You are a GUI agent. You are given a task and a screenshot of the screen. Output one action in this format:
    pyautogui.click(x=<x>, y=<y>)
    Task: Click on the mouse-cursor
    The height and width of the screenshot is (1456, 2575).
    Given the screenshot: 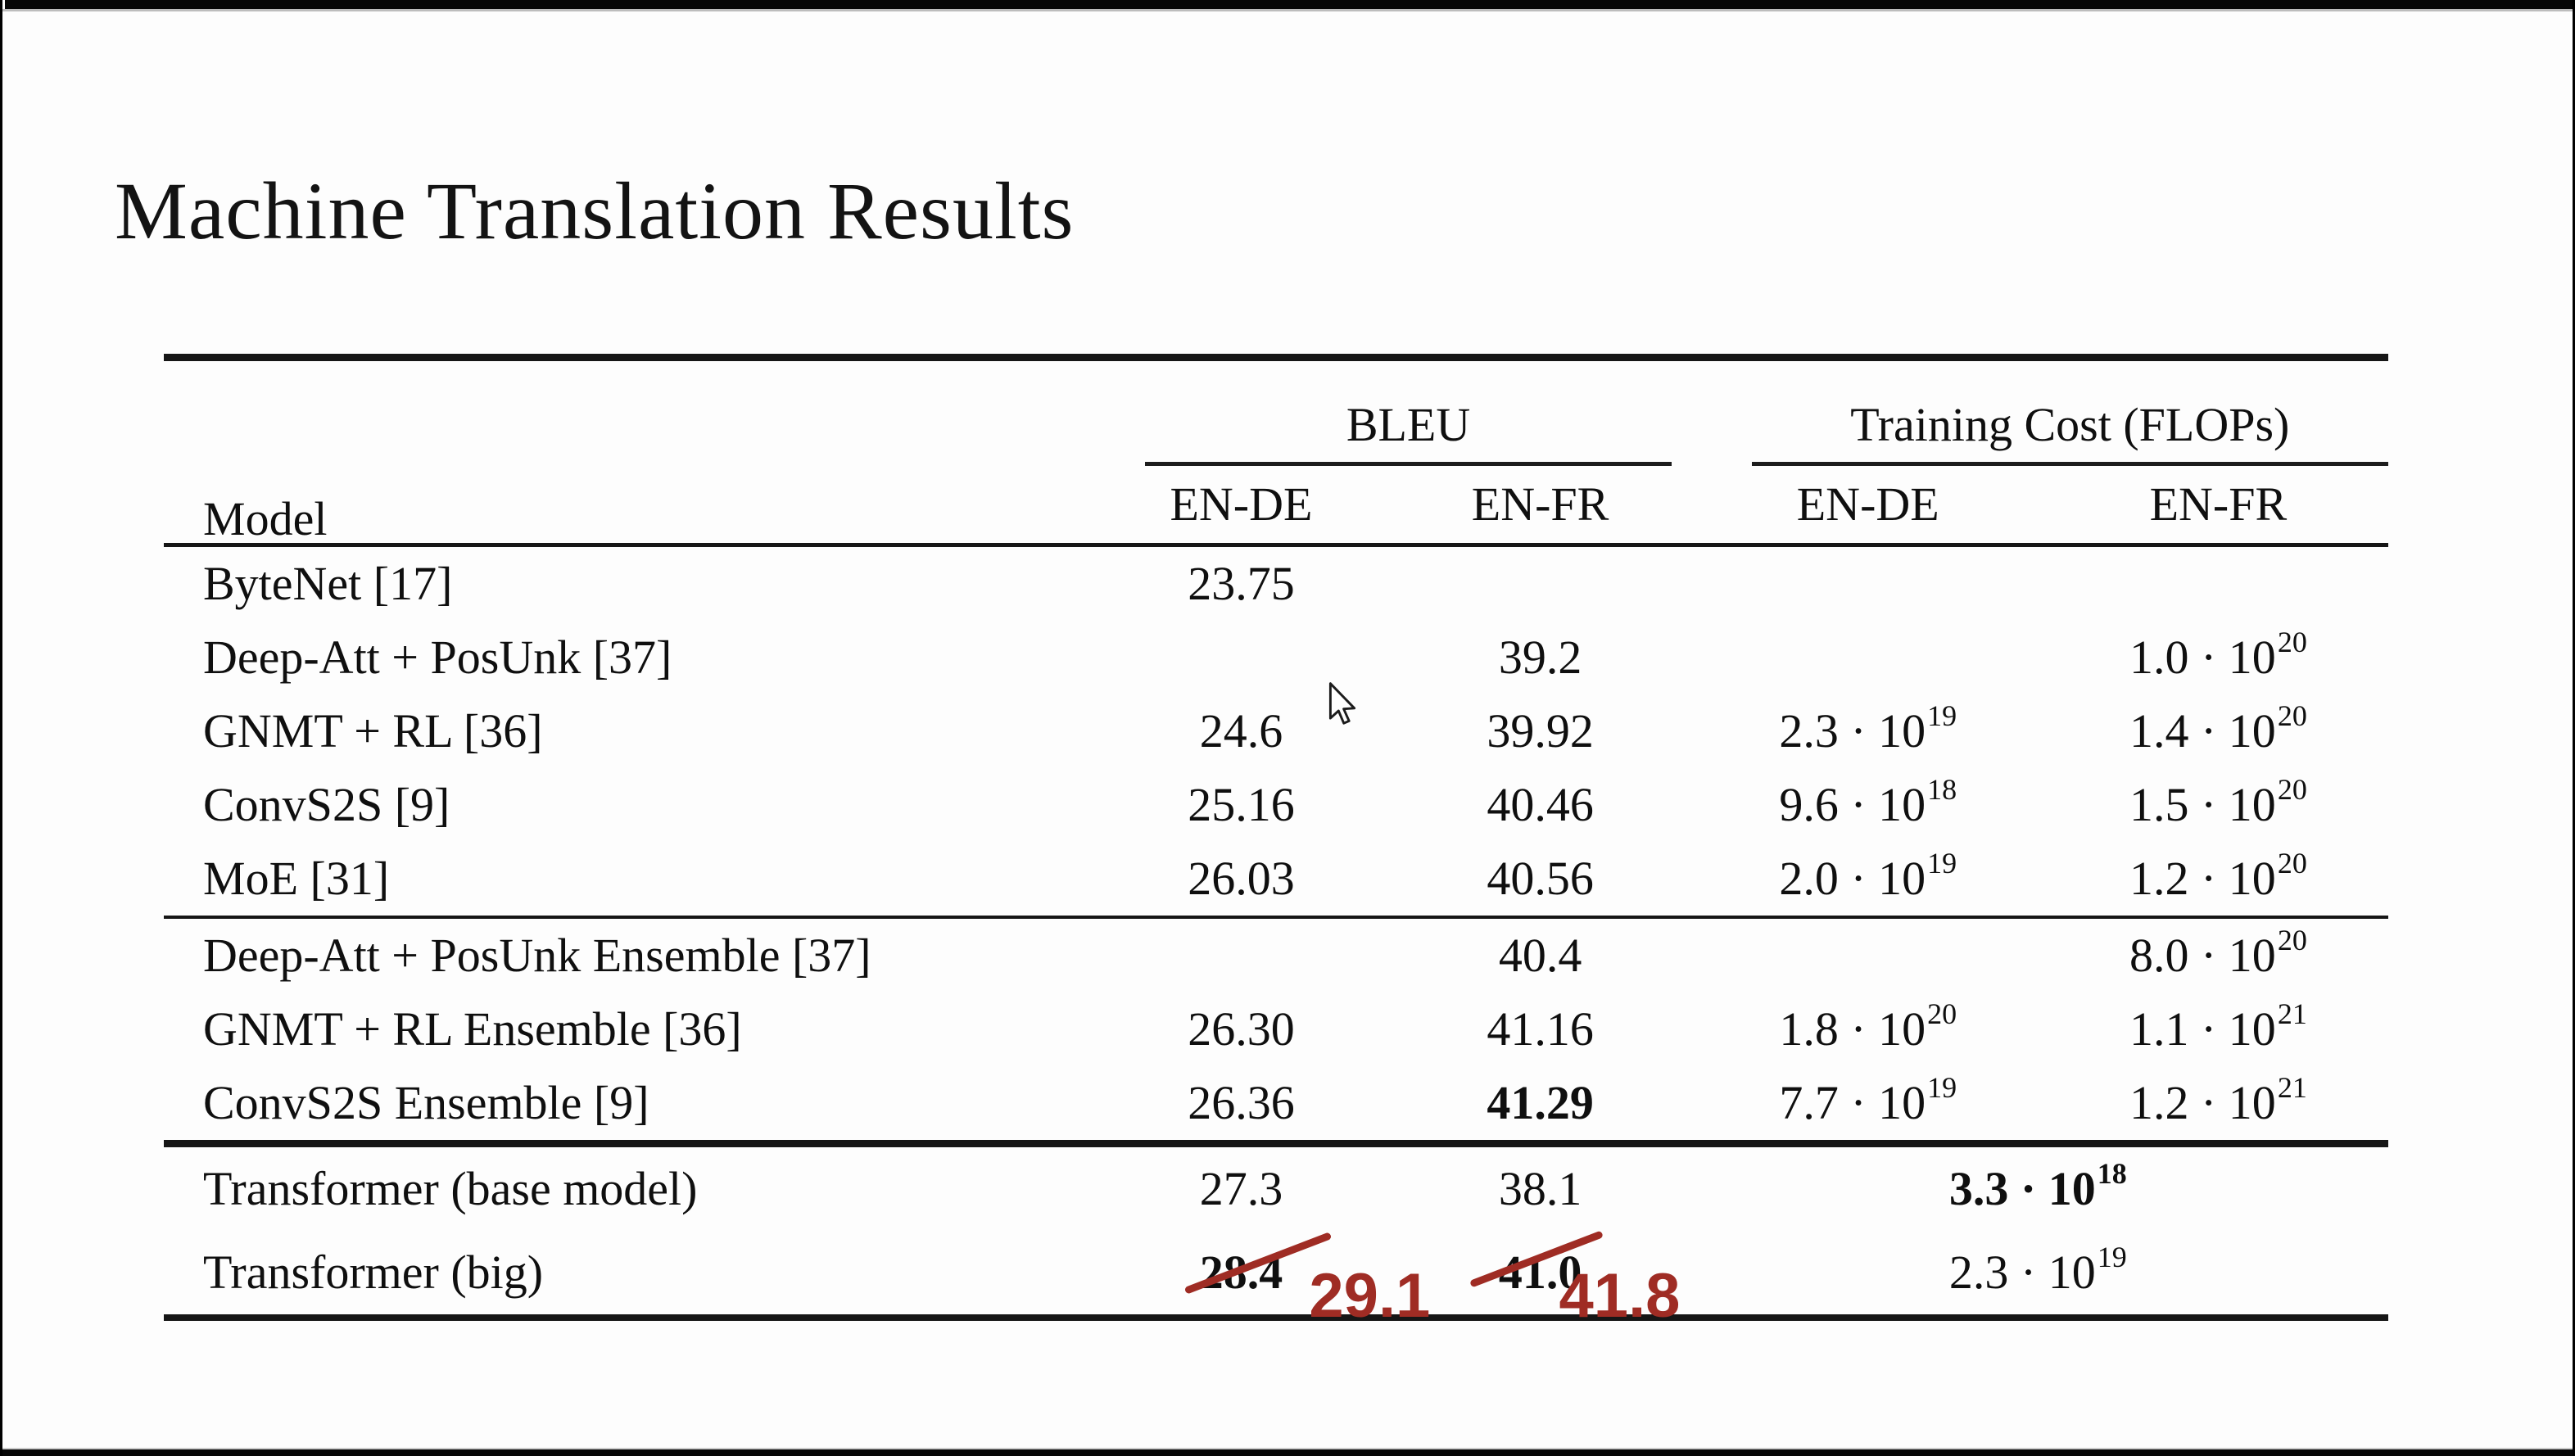 What is the action you would take?
    pyautogui.click(x=1342, y=703)
    